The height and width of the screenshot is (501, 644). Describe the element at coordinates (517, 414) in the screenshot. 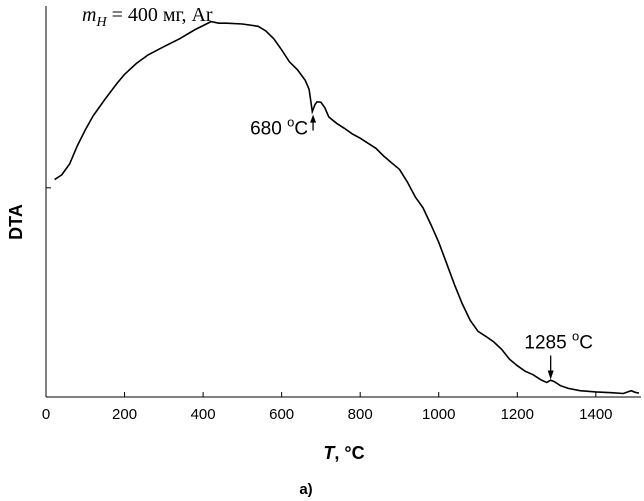

I see `x-tick-label: 1200` at that location.